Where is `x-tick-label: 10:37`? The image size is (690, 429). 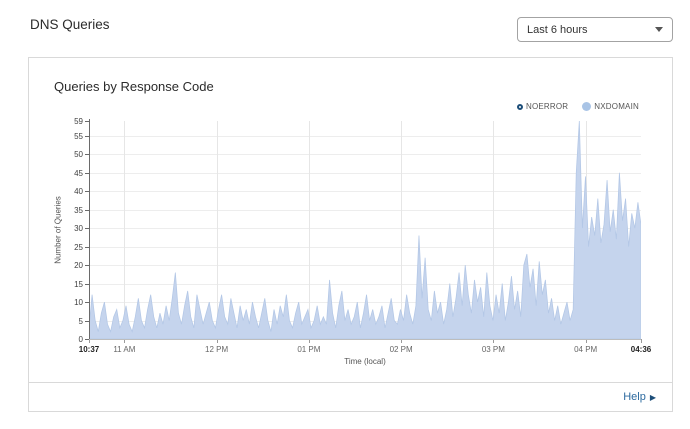
x-tick-label: 10:37 is located at coordinates (89, 349).